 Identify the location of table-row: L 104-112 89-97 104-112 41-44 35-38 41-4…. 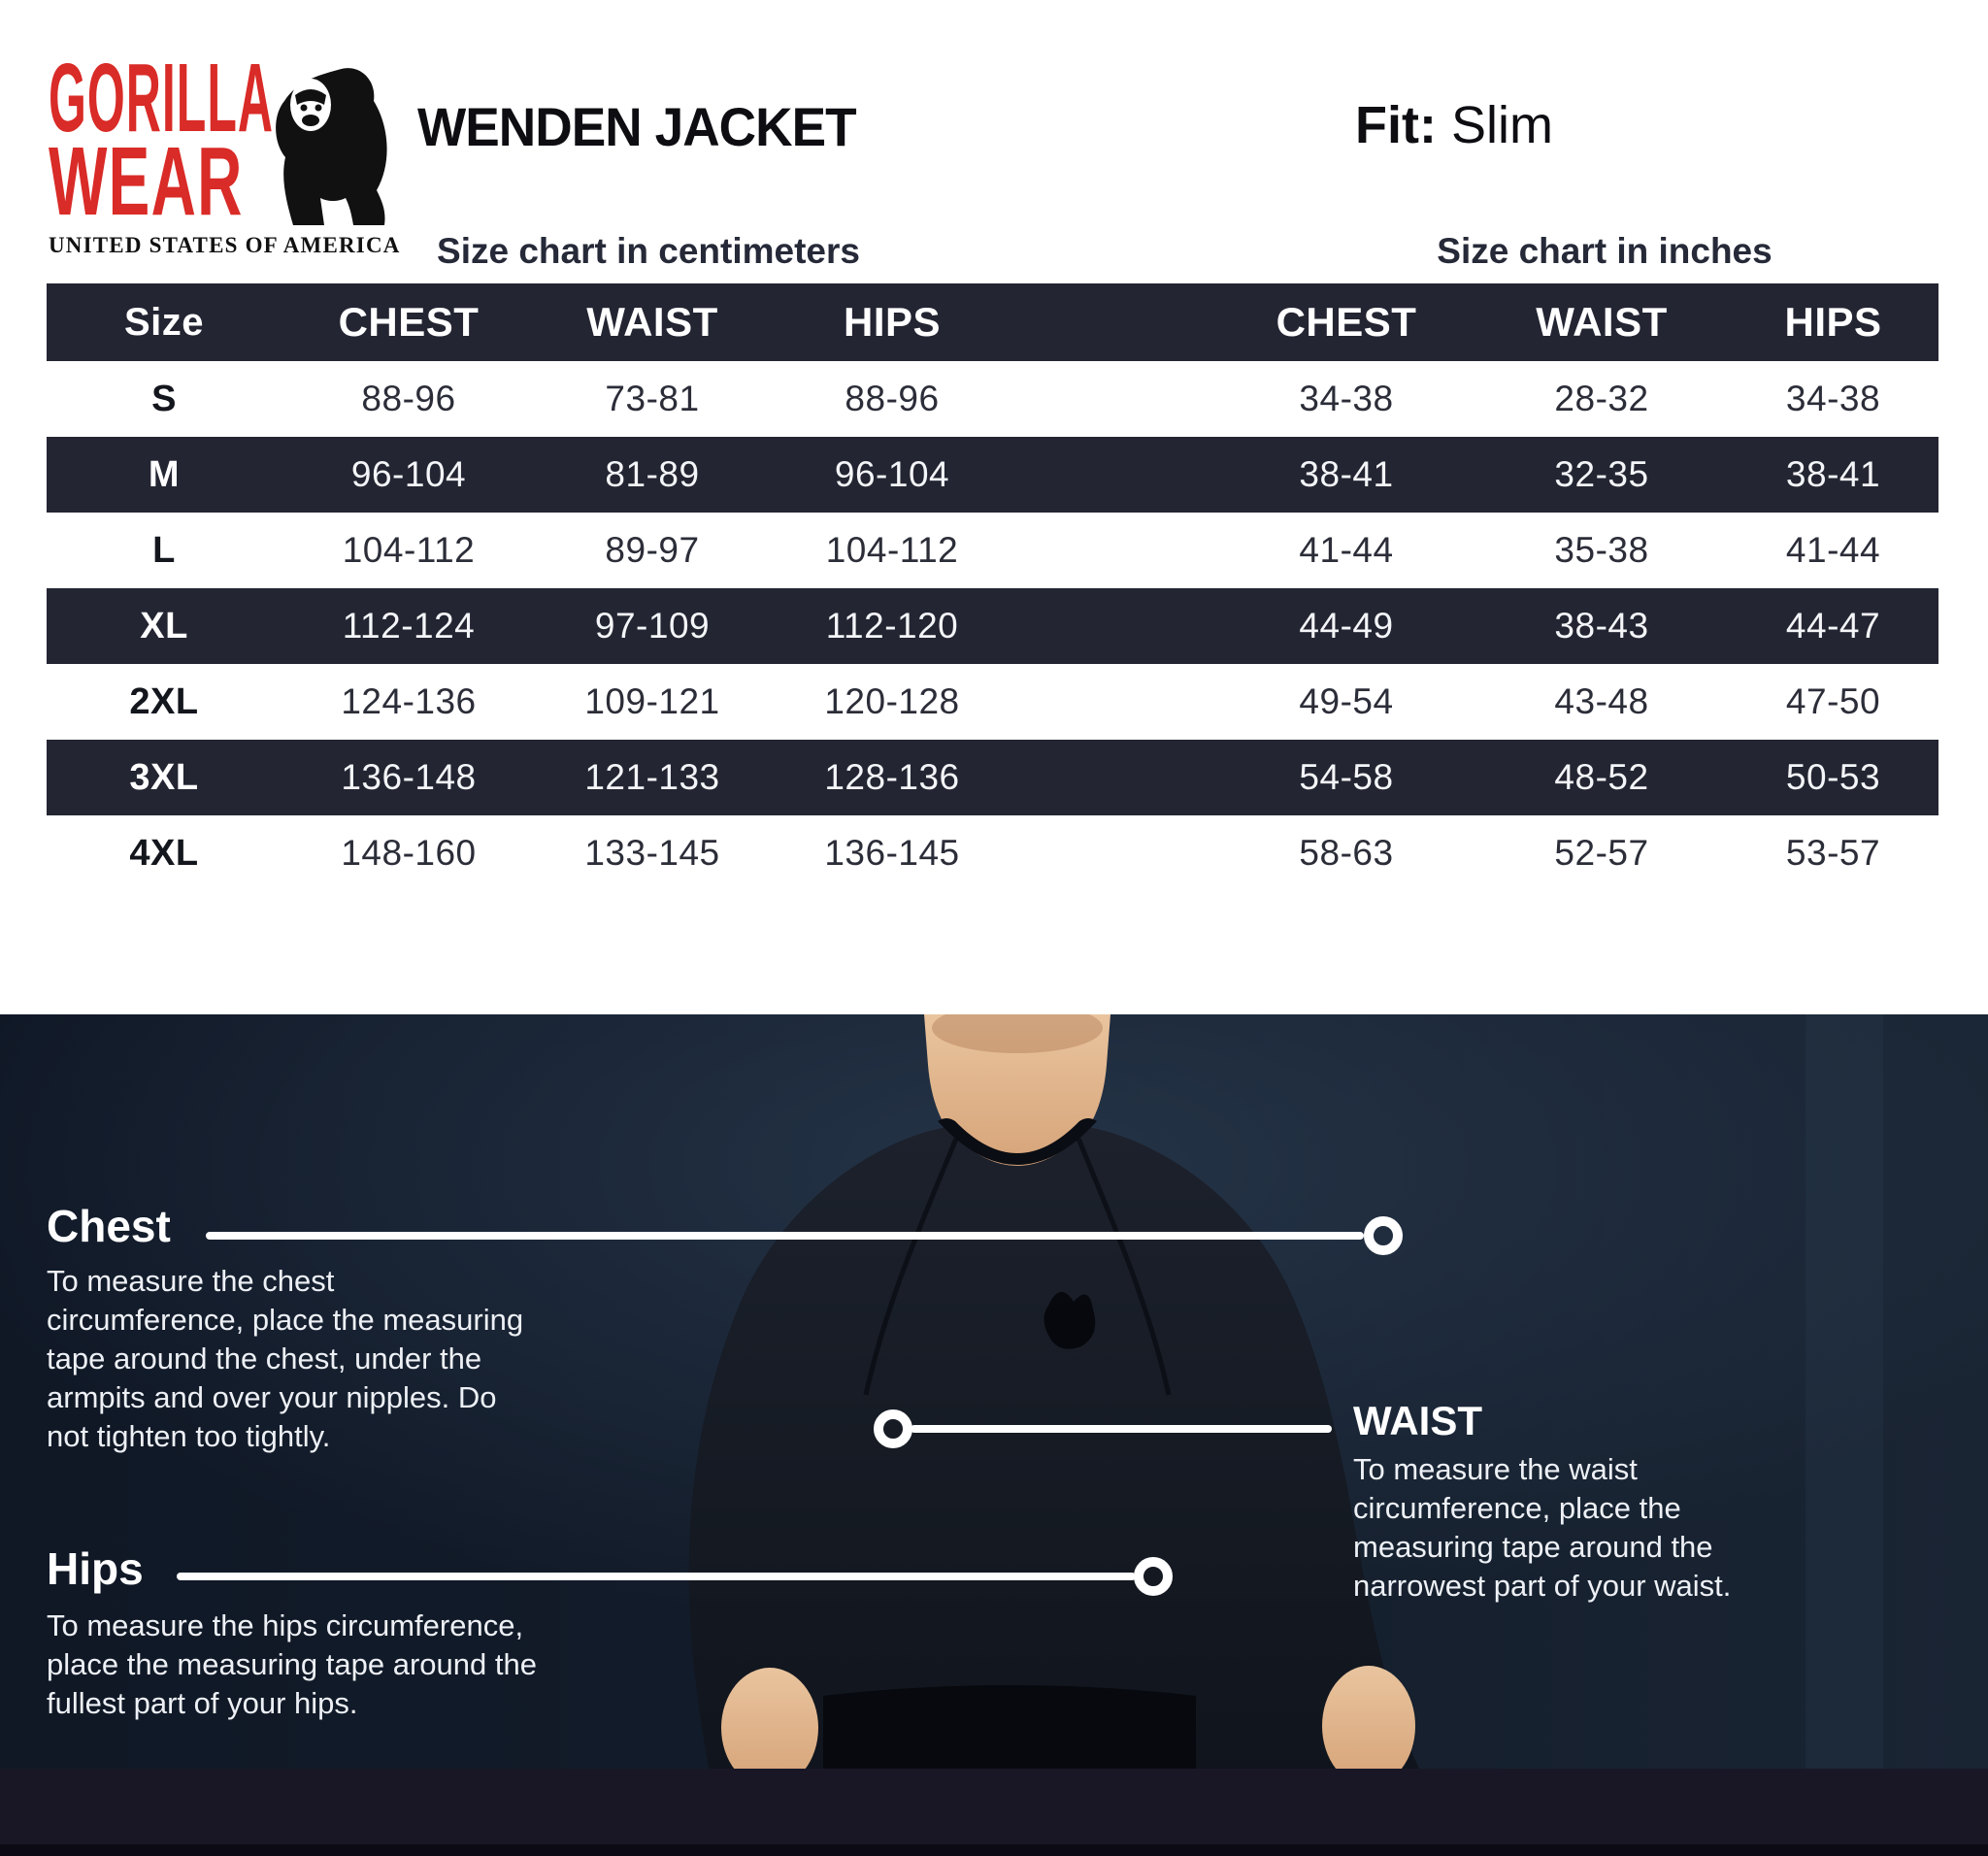
(993, 550).